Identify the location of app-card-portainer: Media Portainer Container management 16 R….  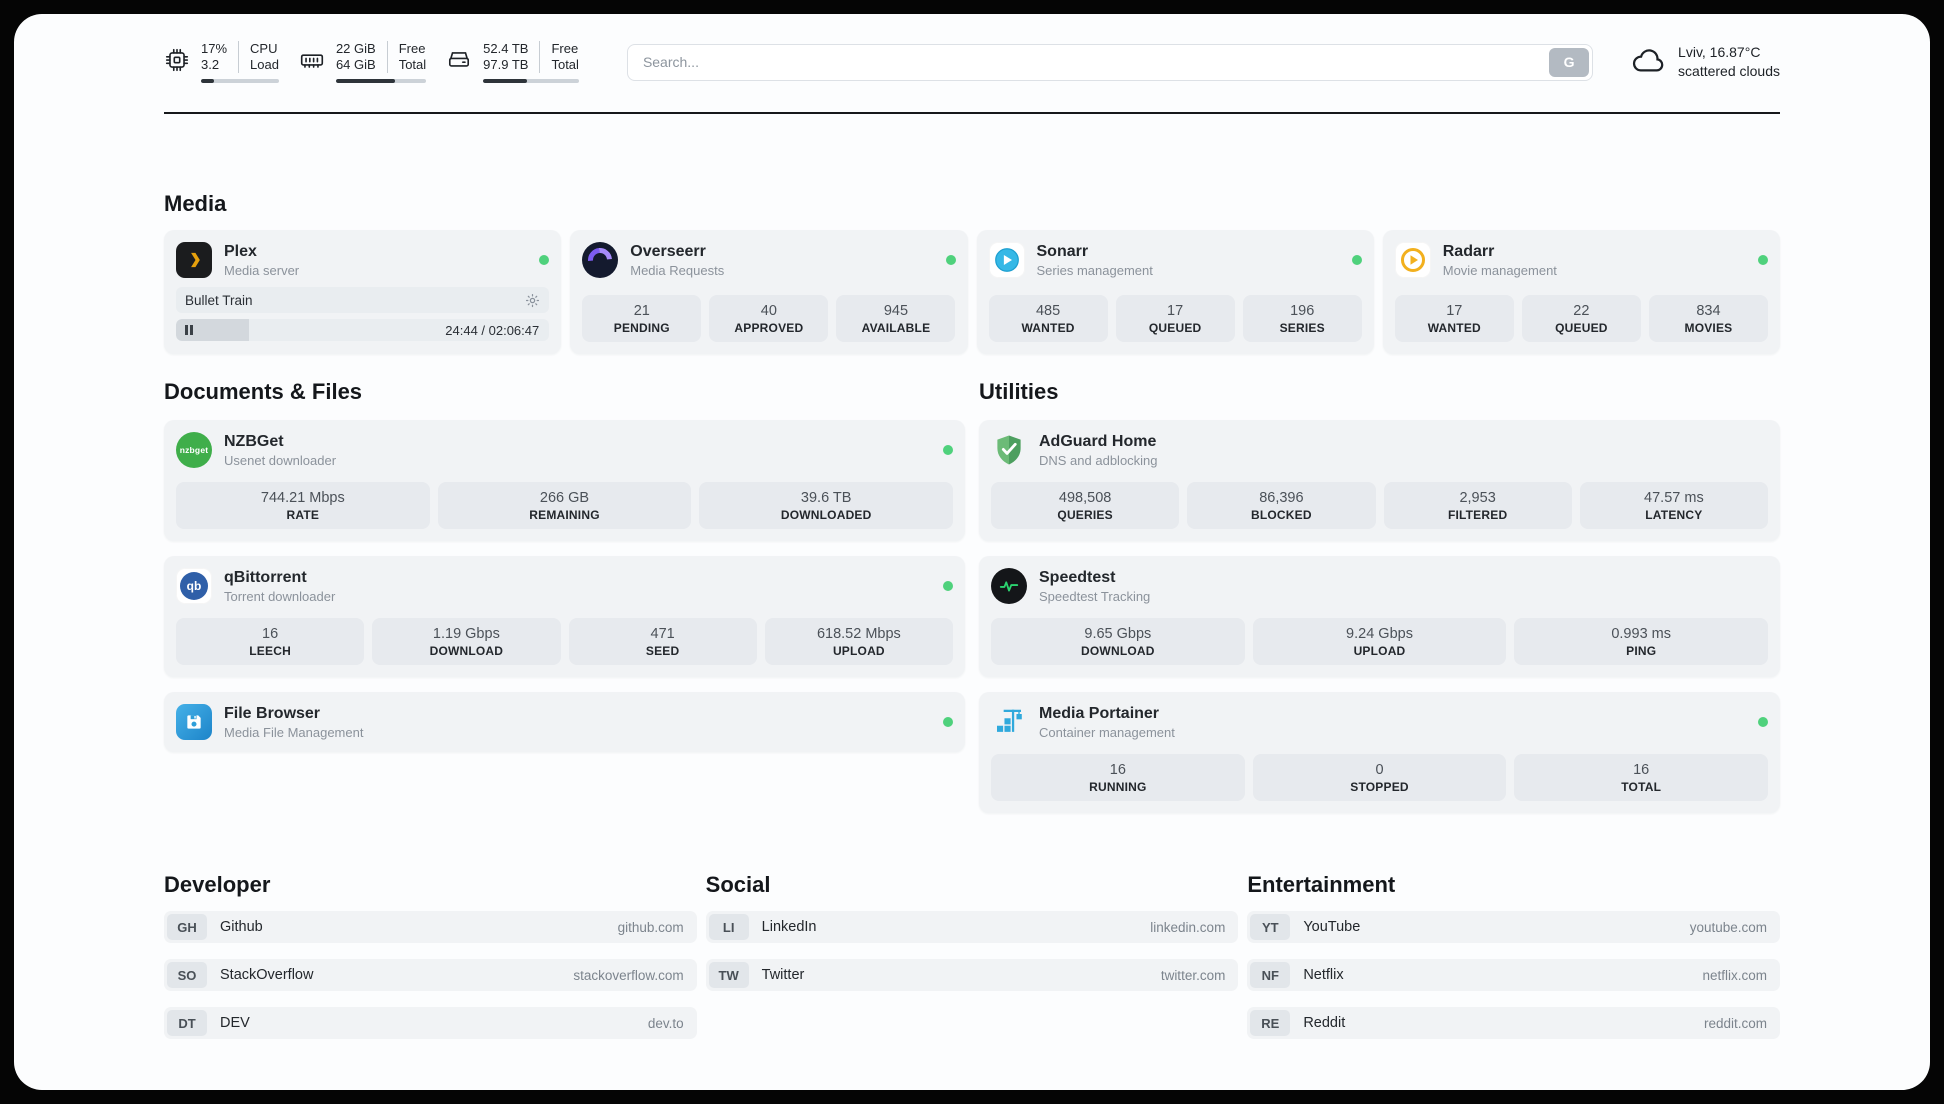
(1379, 752).